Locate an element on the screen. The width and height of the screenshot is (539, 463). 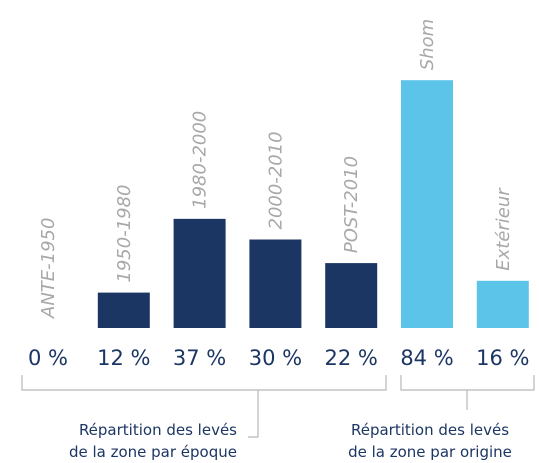
group-caption: de la zone par origine is located at coordinates (430, 452).